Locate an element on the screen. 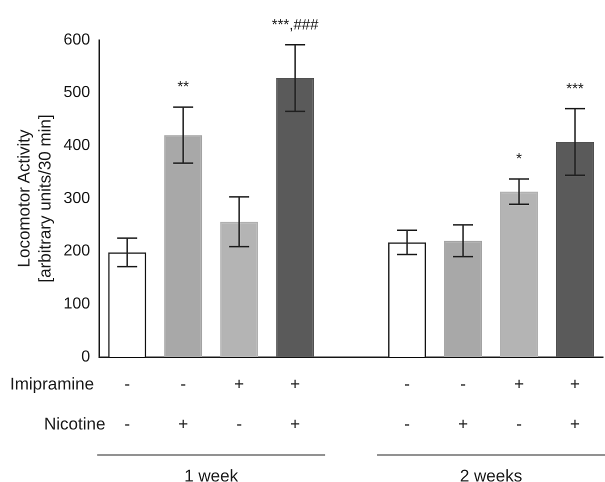 The image size is (605, 482). text: 1 week is located at coordinates (211, 474).